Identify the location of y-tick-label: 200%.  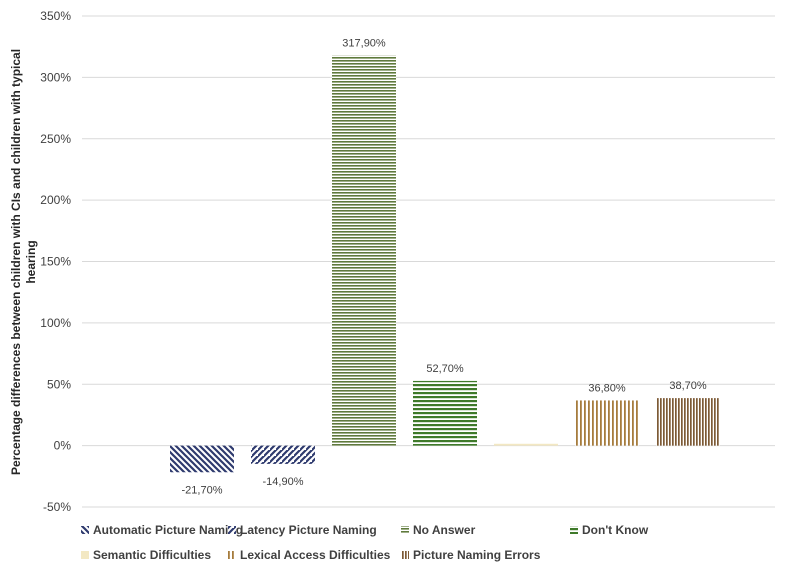
(55, 200).